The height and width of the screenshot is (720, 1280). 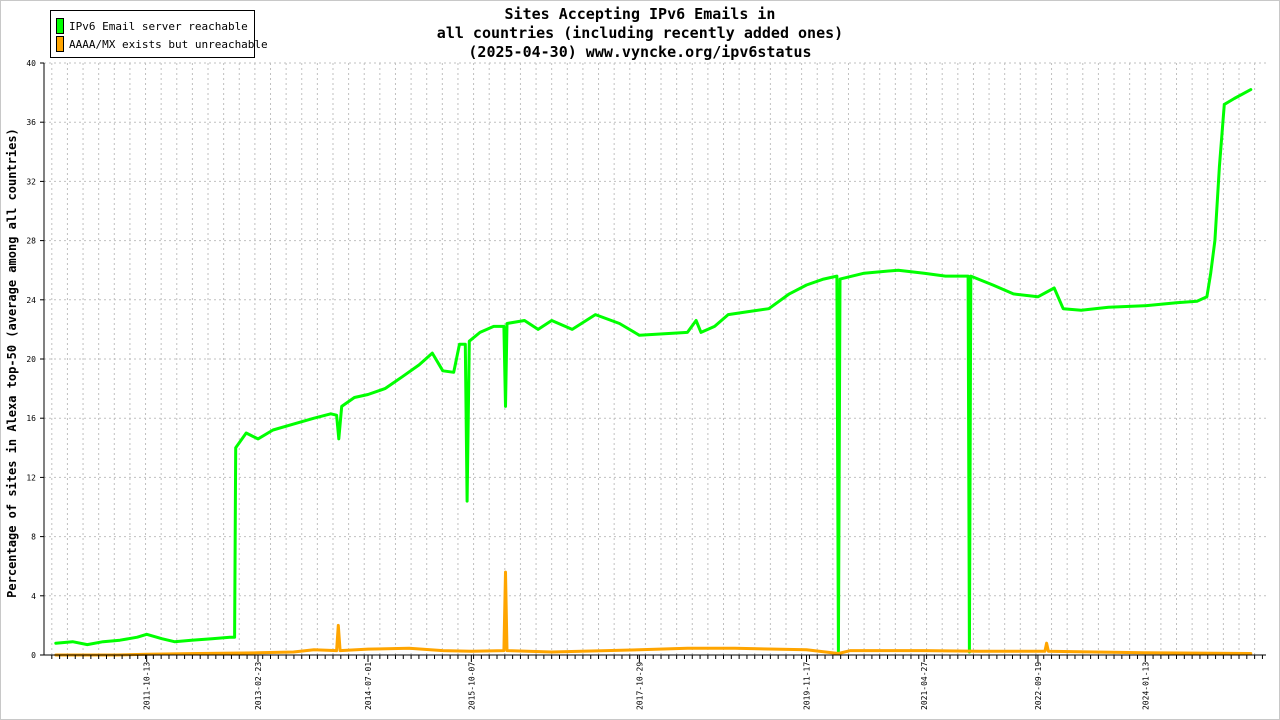 I want to click on x-tick-label: 2015-10-07, so click(x=471, y=686).